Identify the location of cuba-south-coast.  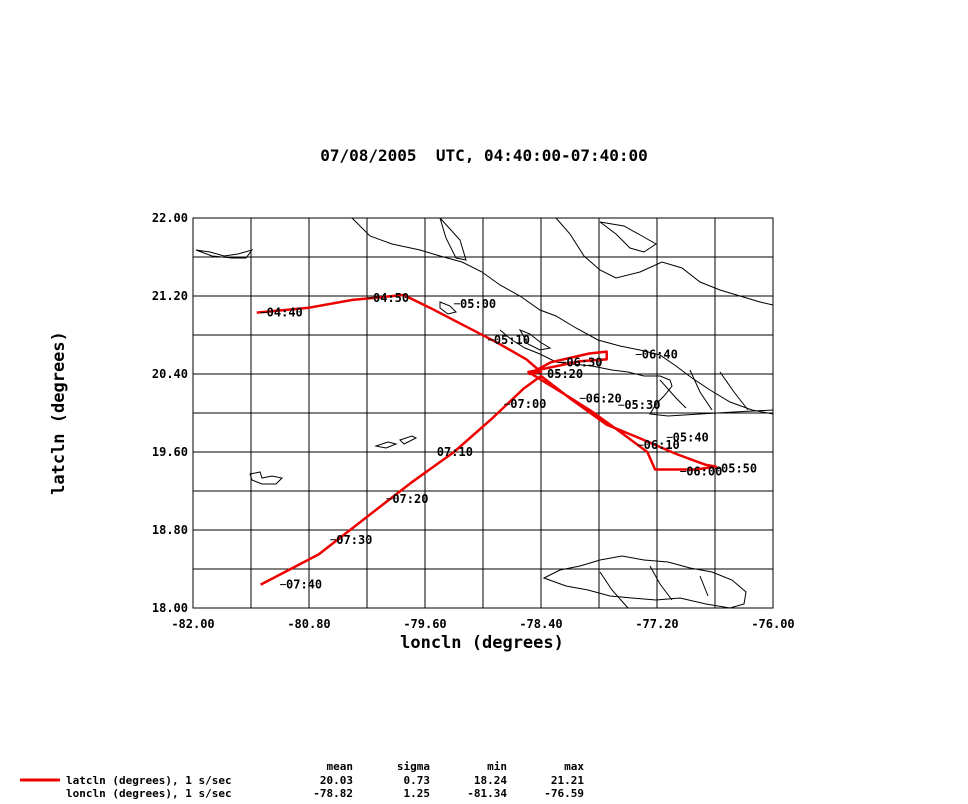
(636, 373).